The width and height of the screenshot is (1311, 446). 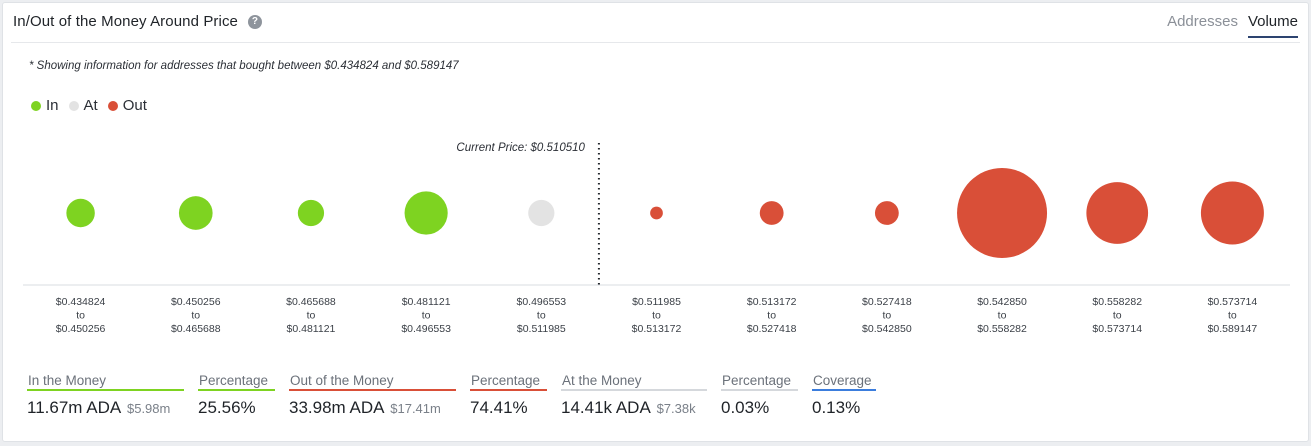 I want to click on stat-at-percentage: Percentage 0.03%, so click(x=759, y=395).